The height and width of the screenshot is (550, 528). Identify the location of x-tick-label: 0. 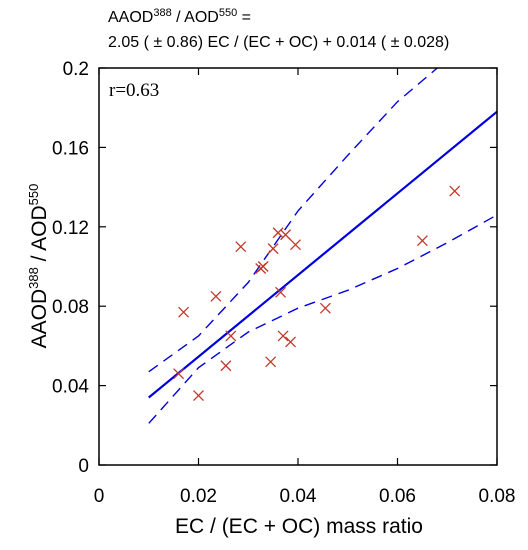
(99, 496).